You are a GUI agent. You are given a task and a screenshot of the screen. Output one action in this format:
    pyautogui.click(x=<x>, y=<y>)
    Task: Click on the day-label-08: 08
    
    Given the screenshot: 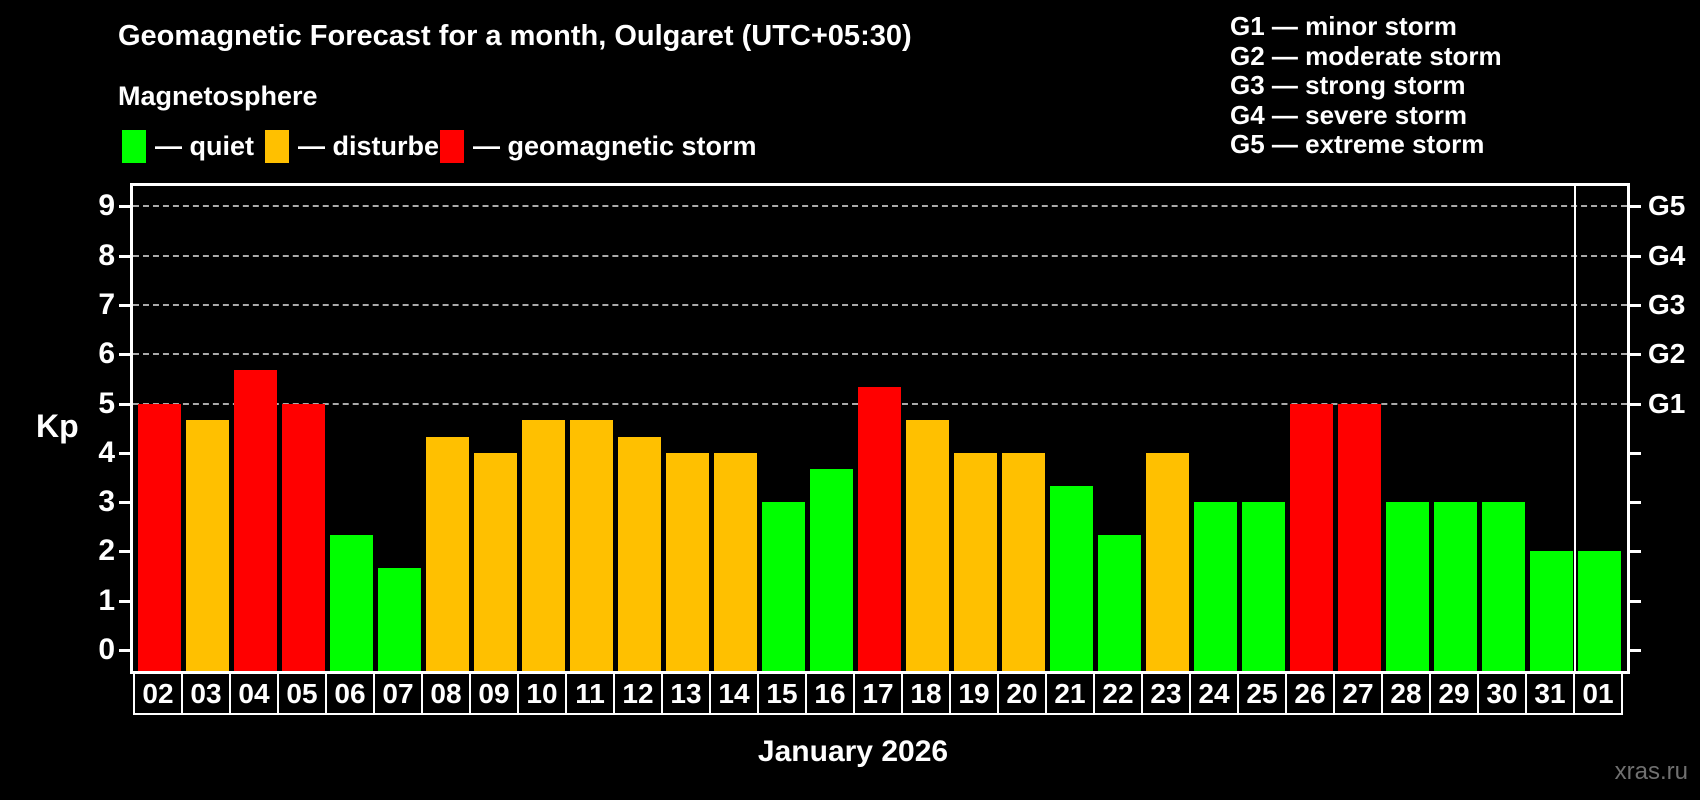 What is the action you would take?
    pyautogui.click(x=446, y=693)
    